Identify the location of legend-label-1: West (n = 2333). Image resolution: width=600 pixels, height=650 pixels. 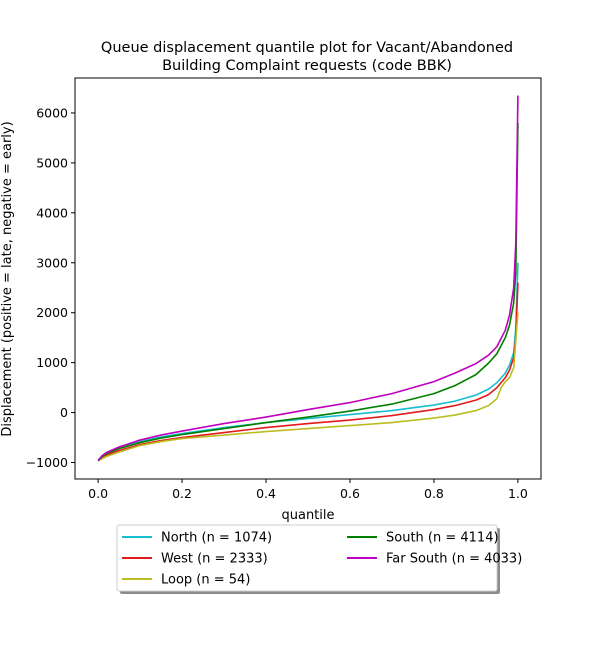
(214, 559).